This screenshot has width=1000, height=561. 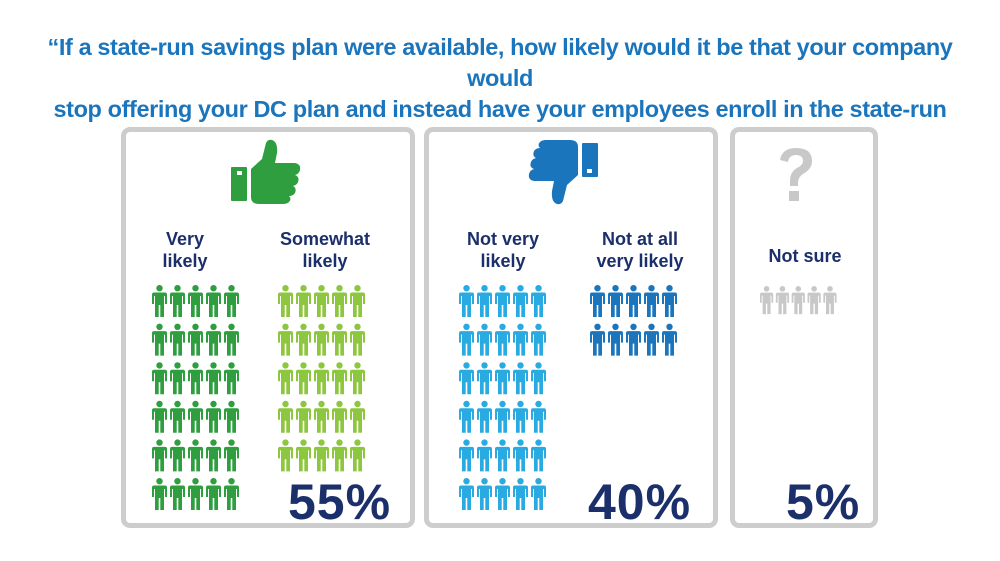 What do you see at coordinates (325, 250) in the screenshot?
I see `somewhat-likely-label: Somewhat likely` at bounding box center [325, 250].